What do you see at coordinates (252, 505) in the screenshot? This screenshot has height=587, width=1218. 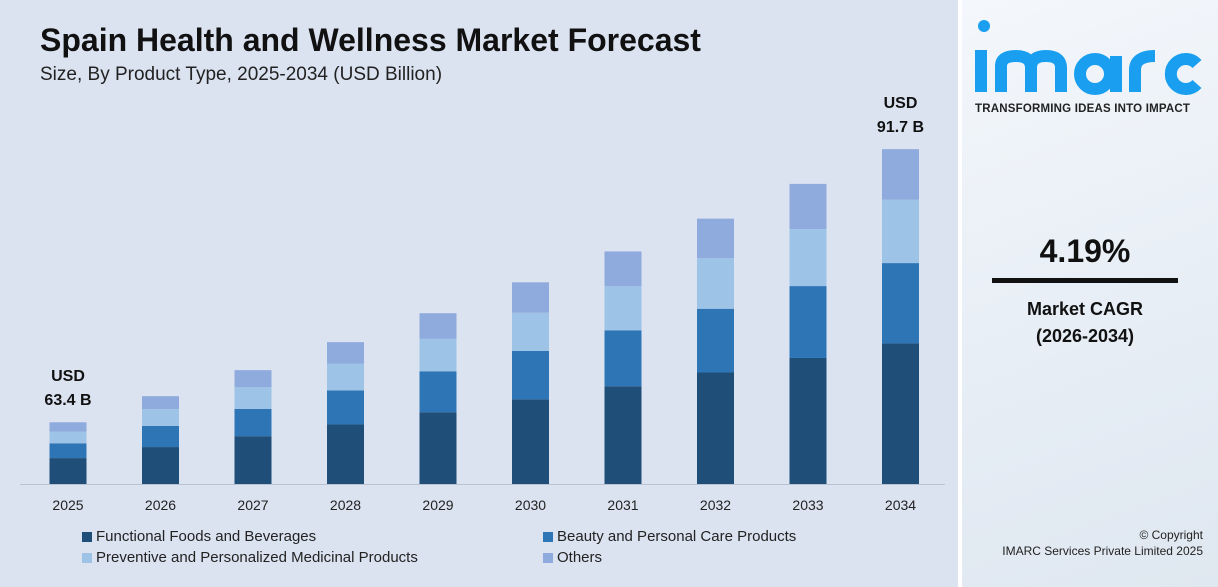 I see `x-tick-label: 2027` at bounding box center [252, 505].